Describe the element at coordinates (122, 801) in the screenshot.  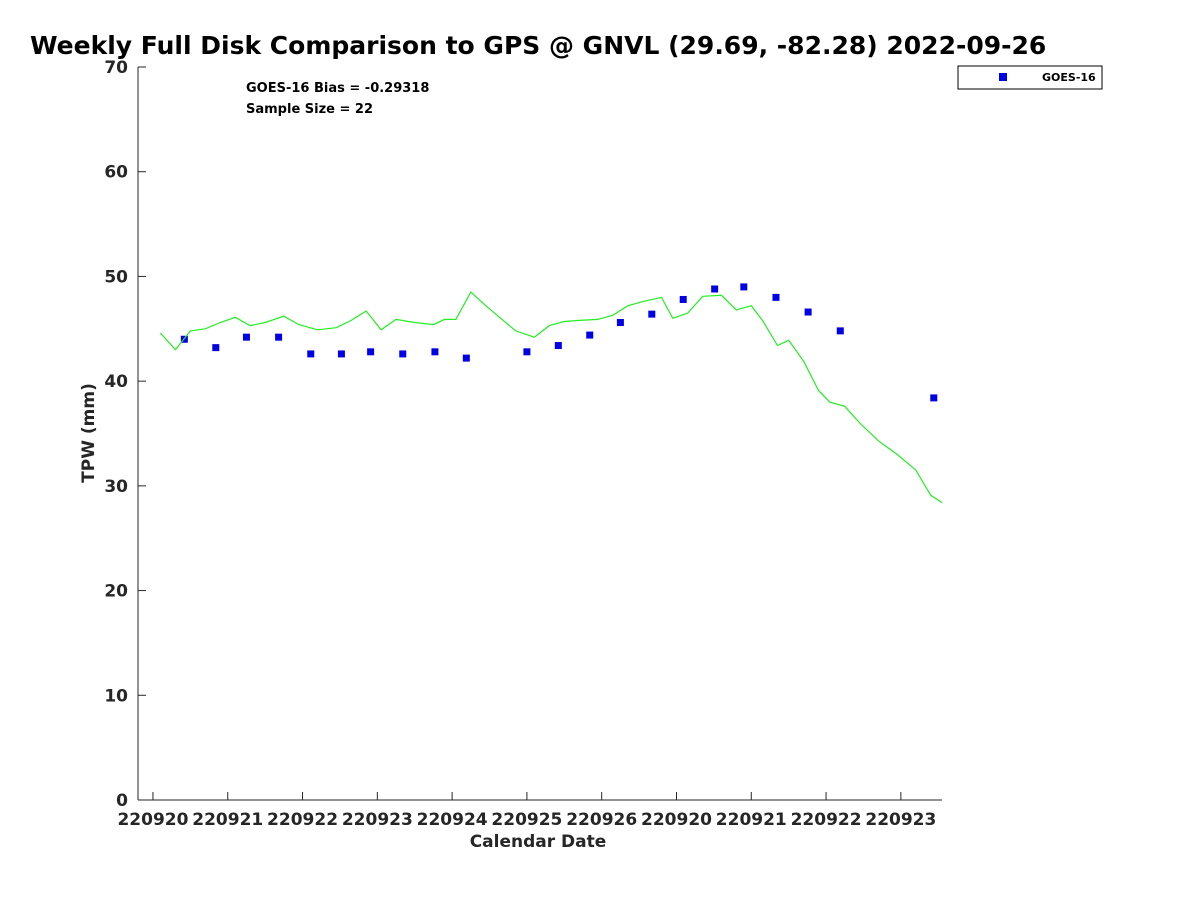
I see `y-tick-label: 0` at that location.